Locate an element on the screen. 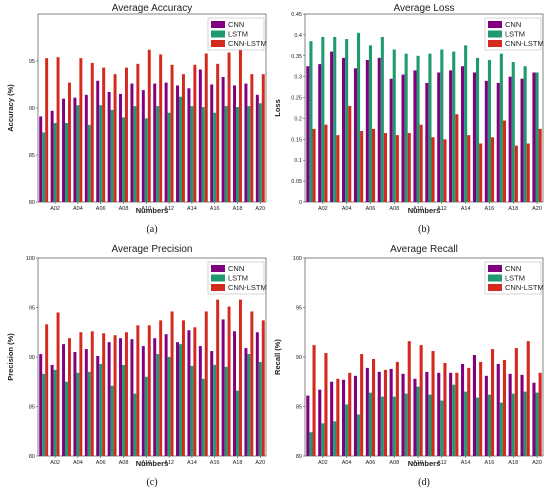  bar-cnn-lstm-a14 is located at coordinates (195, 133).